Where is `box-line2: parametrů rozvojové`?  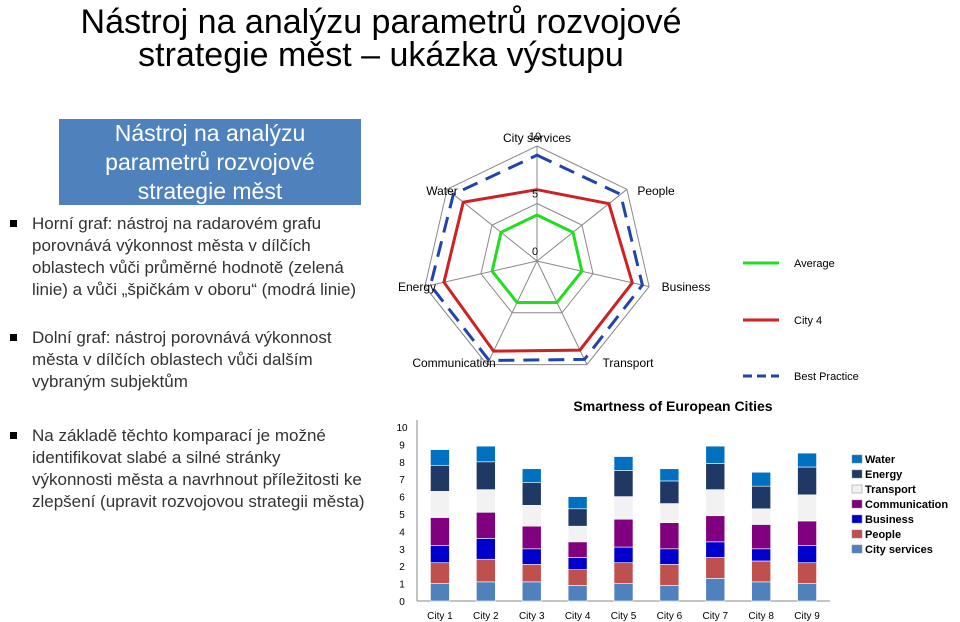
box-line2: parametrů rozvojové is located at coordinates (210, 162).